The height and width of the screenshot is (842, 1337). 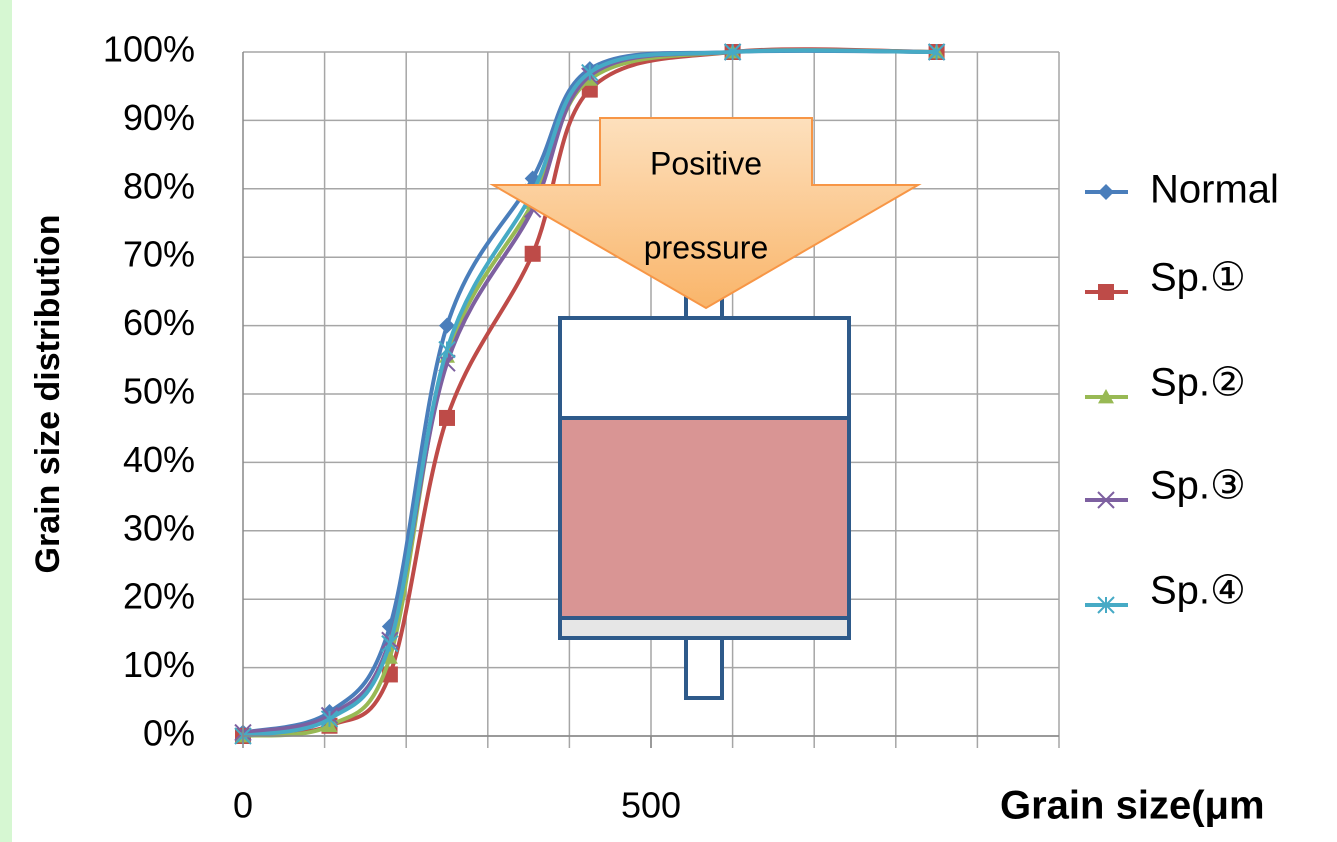 I want to click on filter, so click(x=704, y=628).